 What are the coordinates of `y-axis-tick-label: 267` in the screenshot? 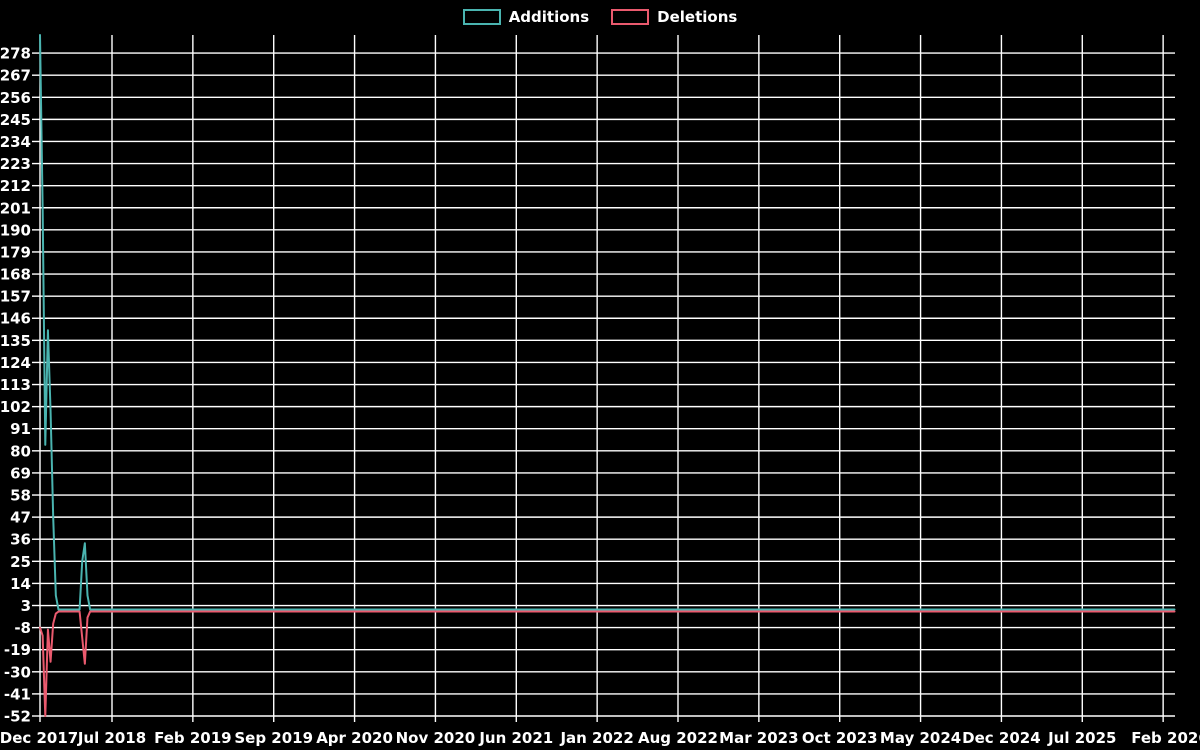 It's located at (15, 76).